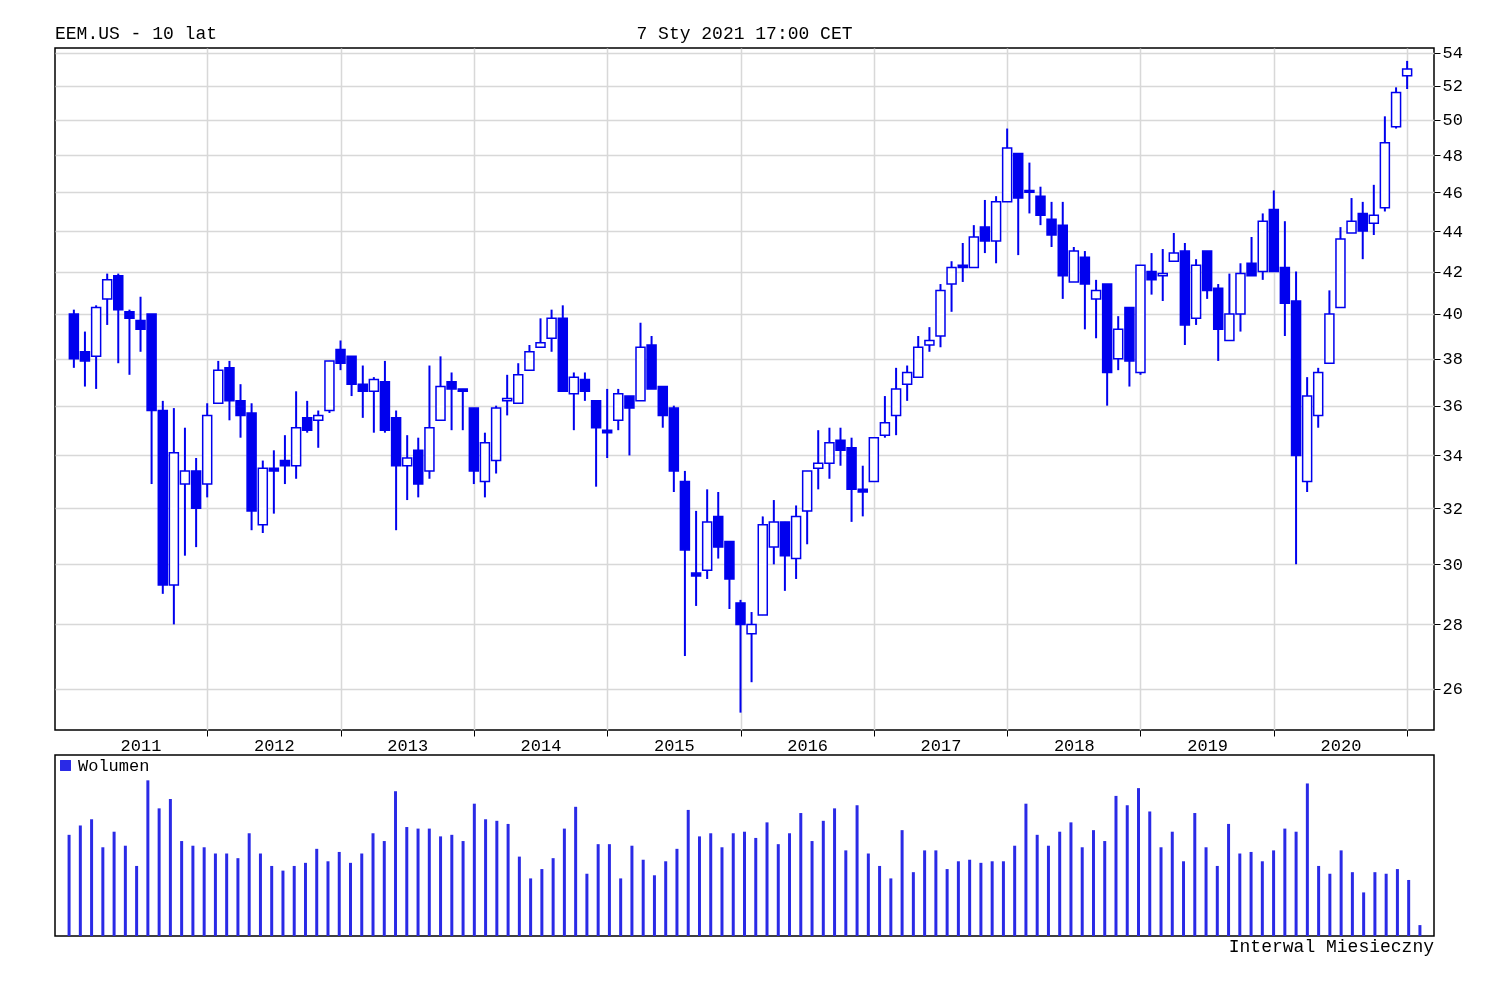 This screenshot has width=1493, height=996. What do you see at coordinates (541, 746) in the screenshot?
I see `x-tick-label: 2014` at bounding box center [541, 746].